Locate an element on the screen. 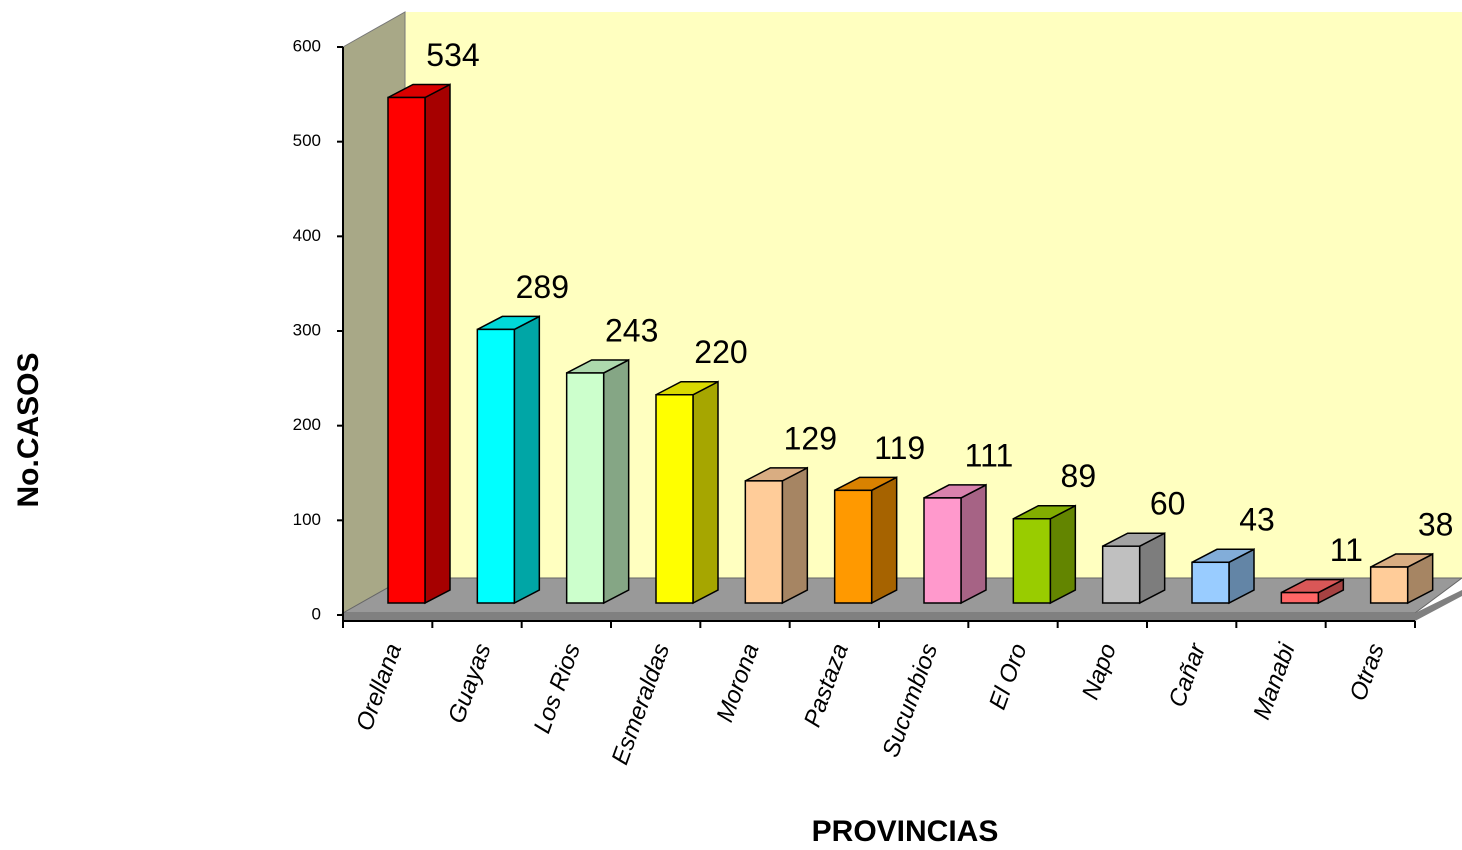 The height and width of the screenshot is (850, 1462). x-tick-label: Esmeraldas is located at coordinates (641, 704).